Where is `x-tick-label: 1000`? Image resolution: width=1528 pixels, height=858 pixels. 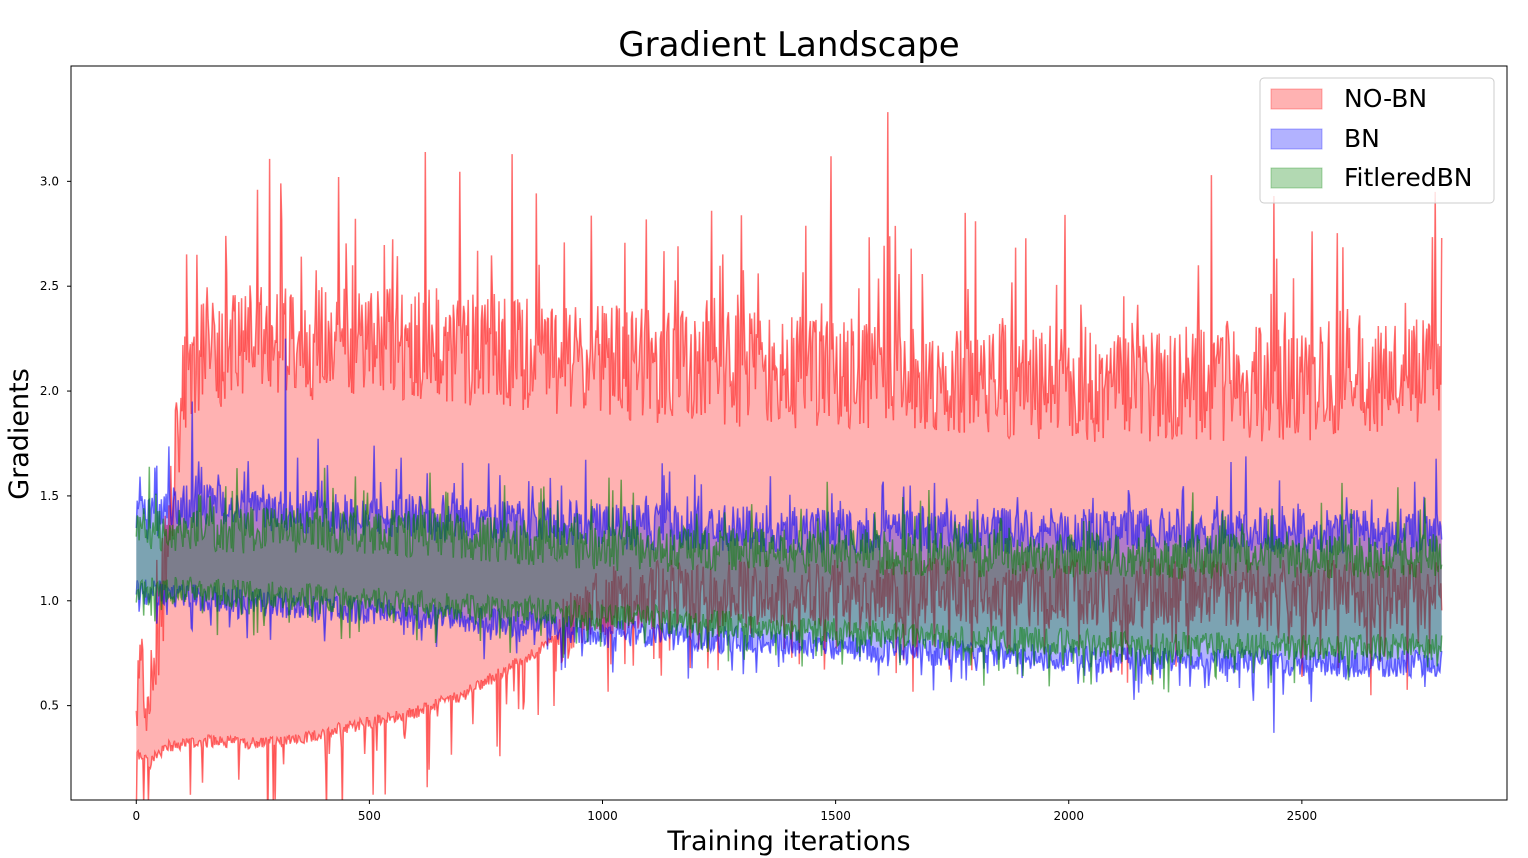
x-tick-label: 1000 is located at coordinates (602, 816).